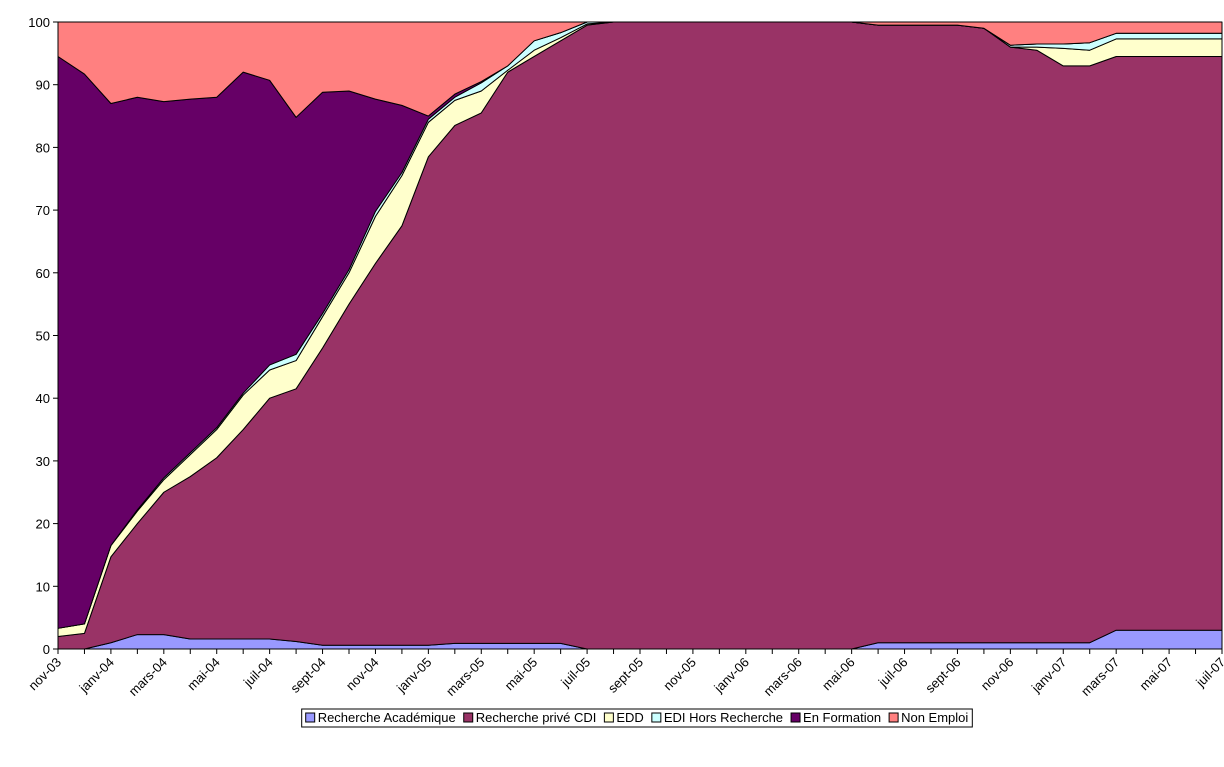 Image resolution: width=1224 pixels, height=767 pixels. Describe the element at coordinates (43, 398) in the screenshot. I see `y-tick-label: 40` at that location.